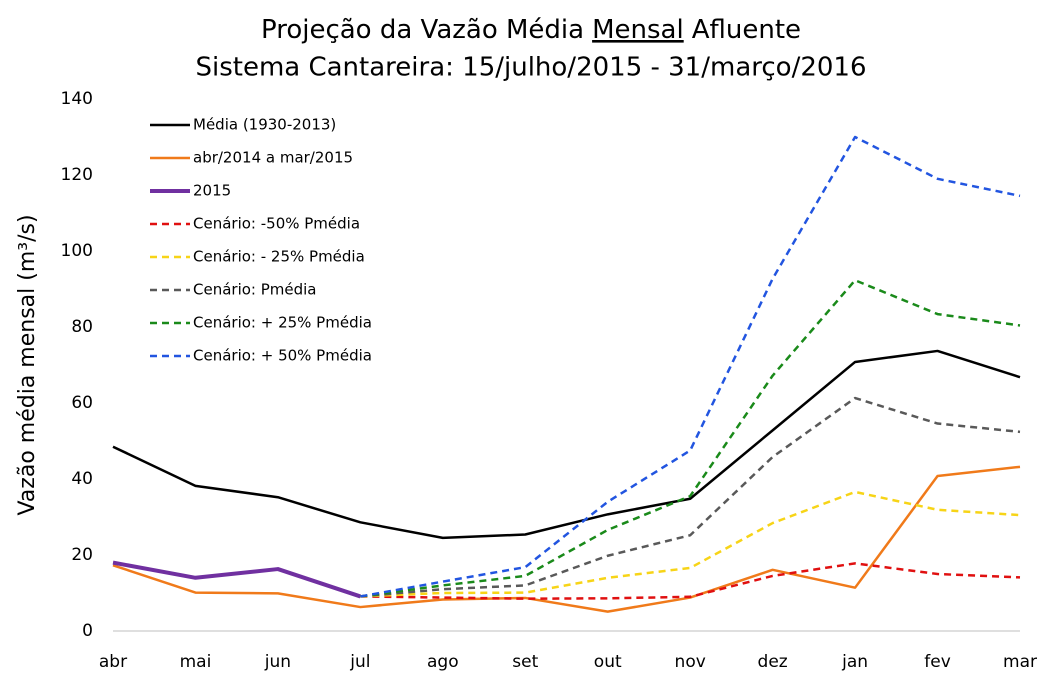 The width and height of the screenshot is (1043, 675). Describe the element at coordinates (87, 631) in the screenshot. I see `y-tick-label: 0` at that location.